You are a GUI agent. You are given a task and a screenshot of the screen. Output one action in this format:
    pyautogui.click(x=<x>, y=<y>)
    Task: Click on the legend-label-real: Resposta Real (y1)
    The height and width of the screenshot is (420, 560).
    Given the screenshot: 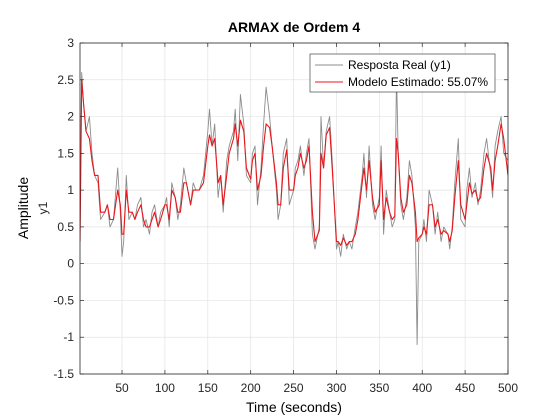 What is the action you would take?
    pyautogui.click(x=399, y=65)
    